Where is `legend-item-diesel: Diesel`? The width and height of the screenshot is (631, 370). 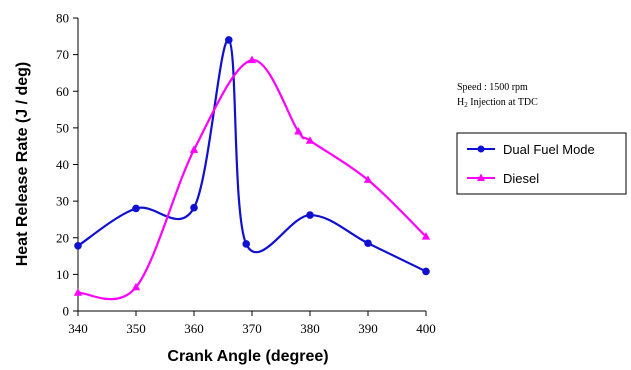 legend-item-diesel: Diesel is located at coordinates (503, 178).